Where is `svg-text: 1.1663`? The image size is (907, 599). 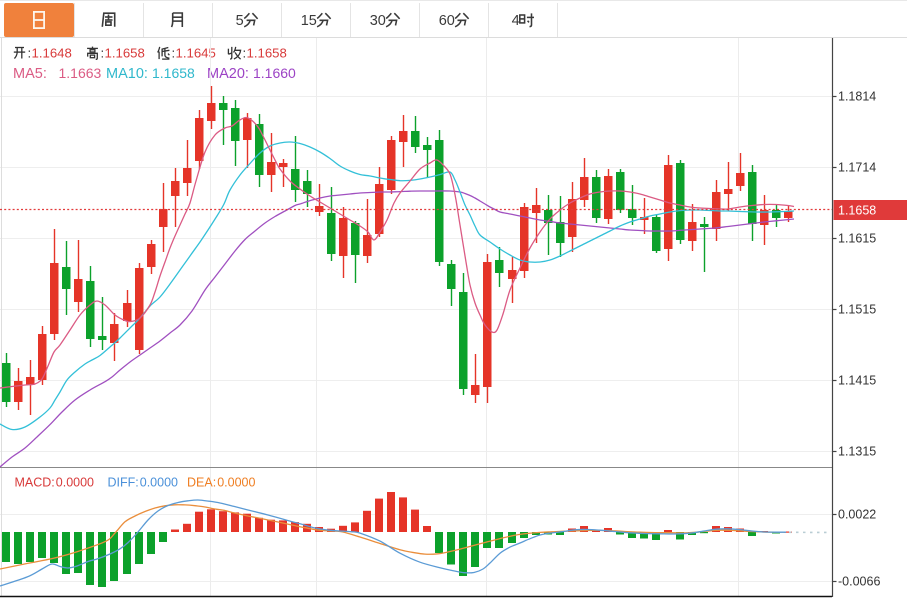
svg-text: 1.1663 is located at coordinates (80, 73).